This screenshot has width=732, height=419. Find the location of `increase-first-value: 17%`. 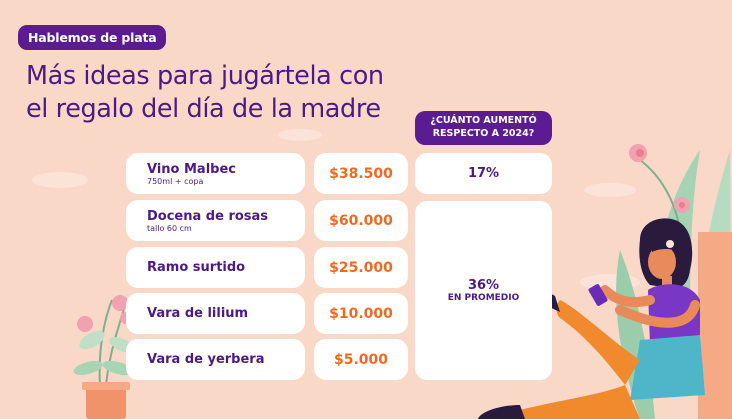

increase-first-value: 17% is located at coordinates (483, 173).